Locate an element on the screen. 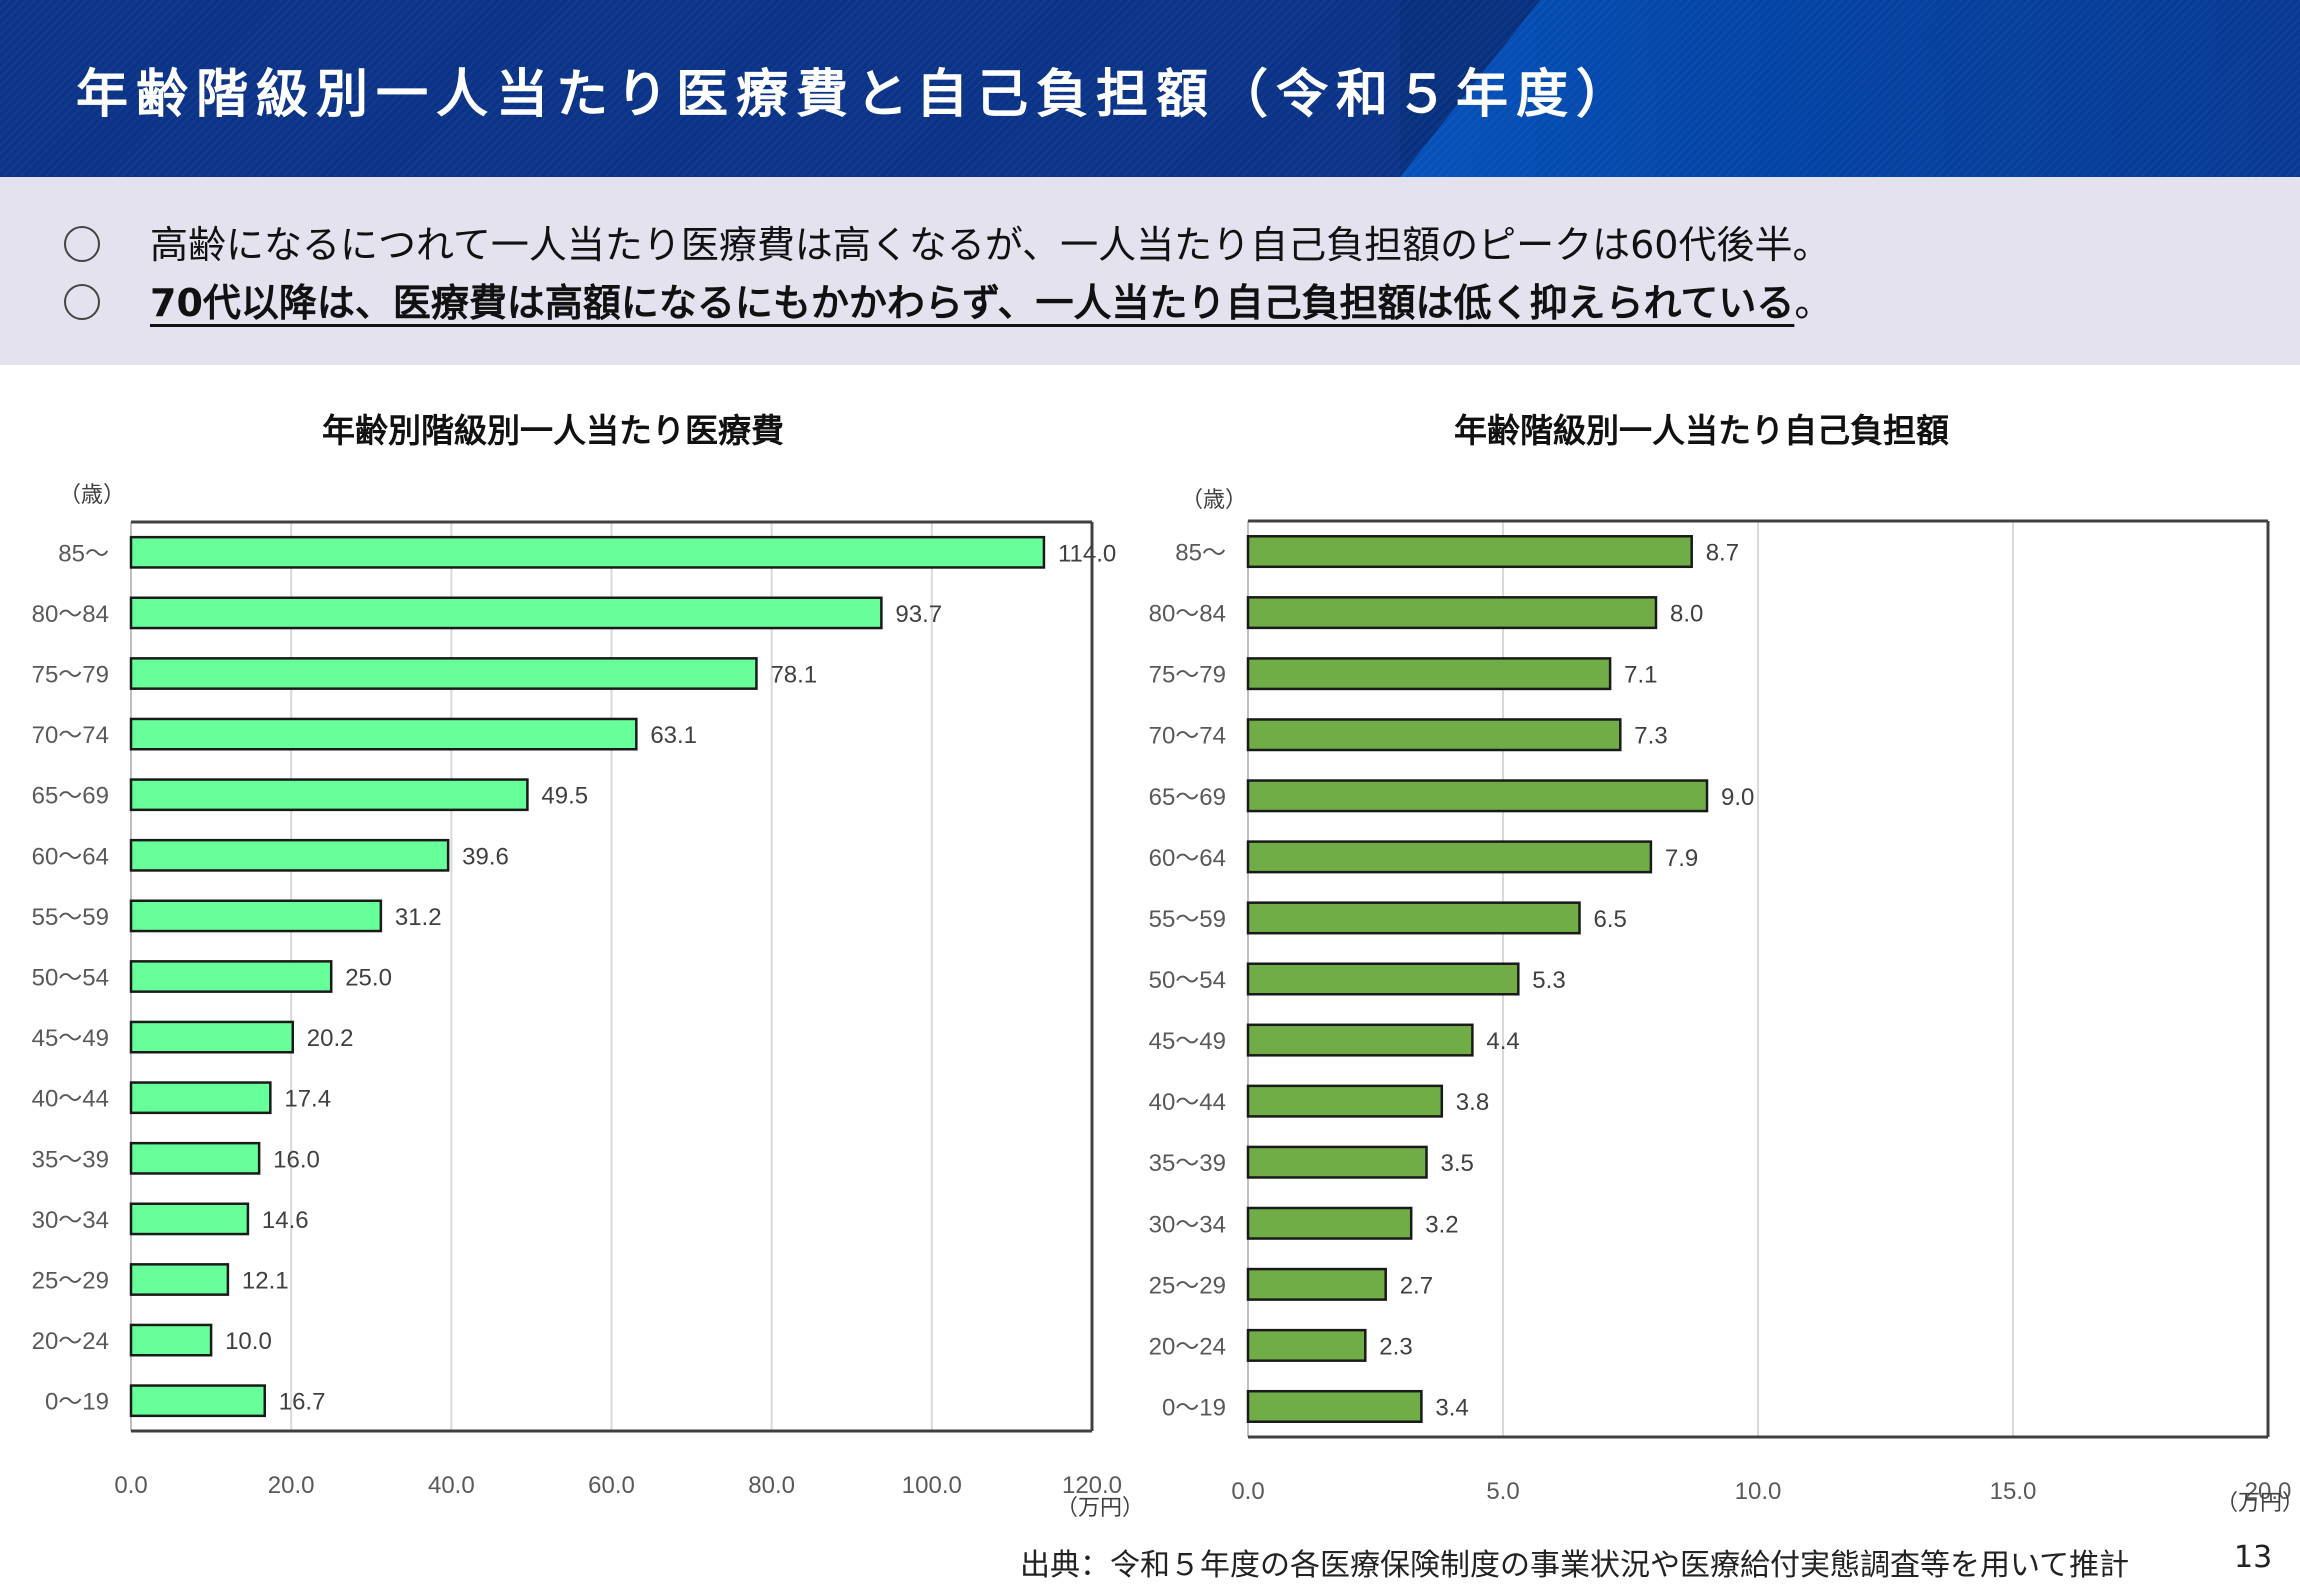  data-label: 49.5 is located at coordinates (564, 796).